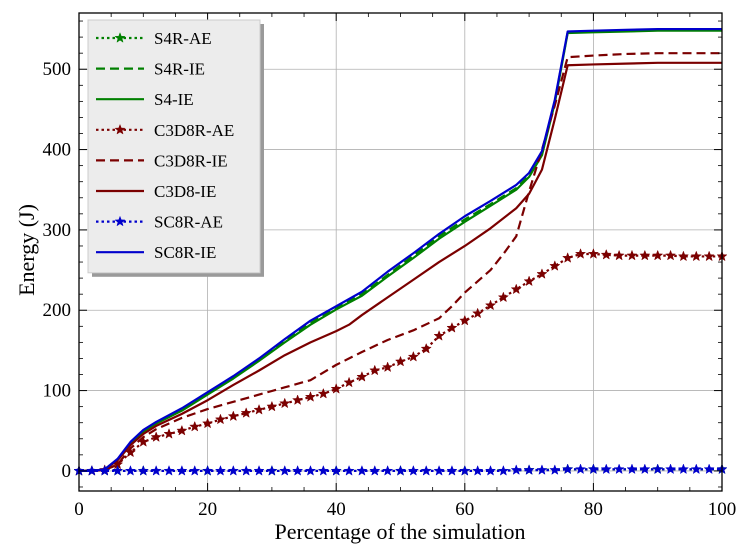 The height and width of the screenshot is (547, 738). I want to click on y-tick-label: 200, so click(57, 310).